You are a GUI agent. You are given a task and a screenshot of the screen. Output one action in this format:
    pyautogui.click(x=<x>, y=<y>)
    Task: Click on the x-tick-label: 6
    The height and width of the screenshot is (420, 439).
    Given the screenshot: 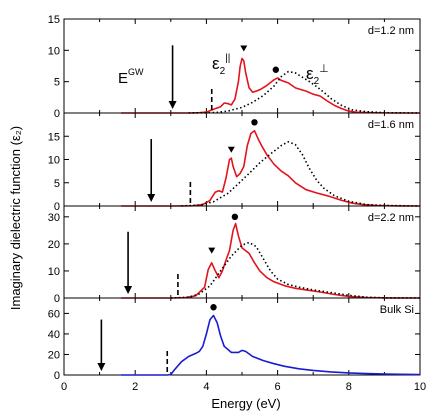 What is the action you would take?
    pyautogui.click(x=278, y=387)
    